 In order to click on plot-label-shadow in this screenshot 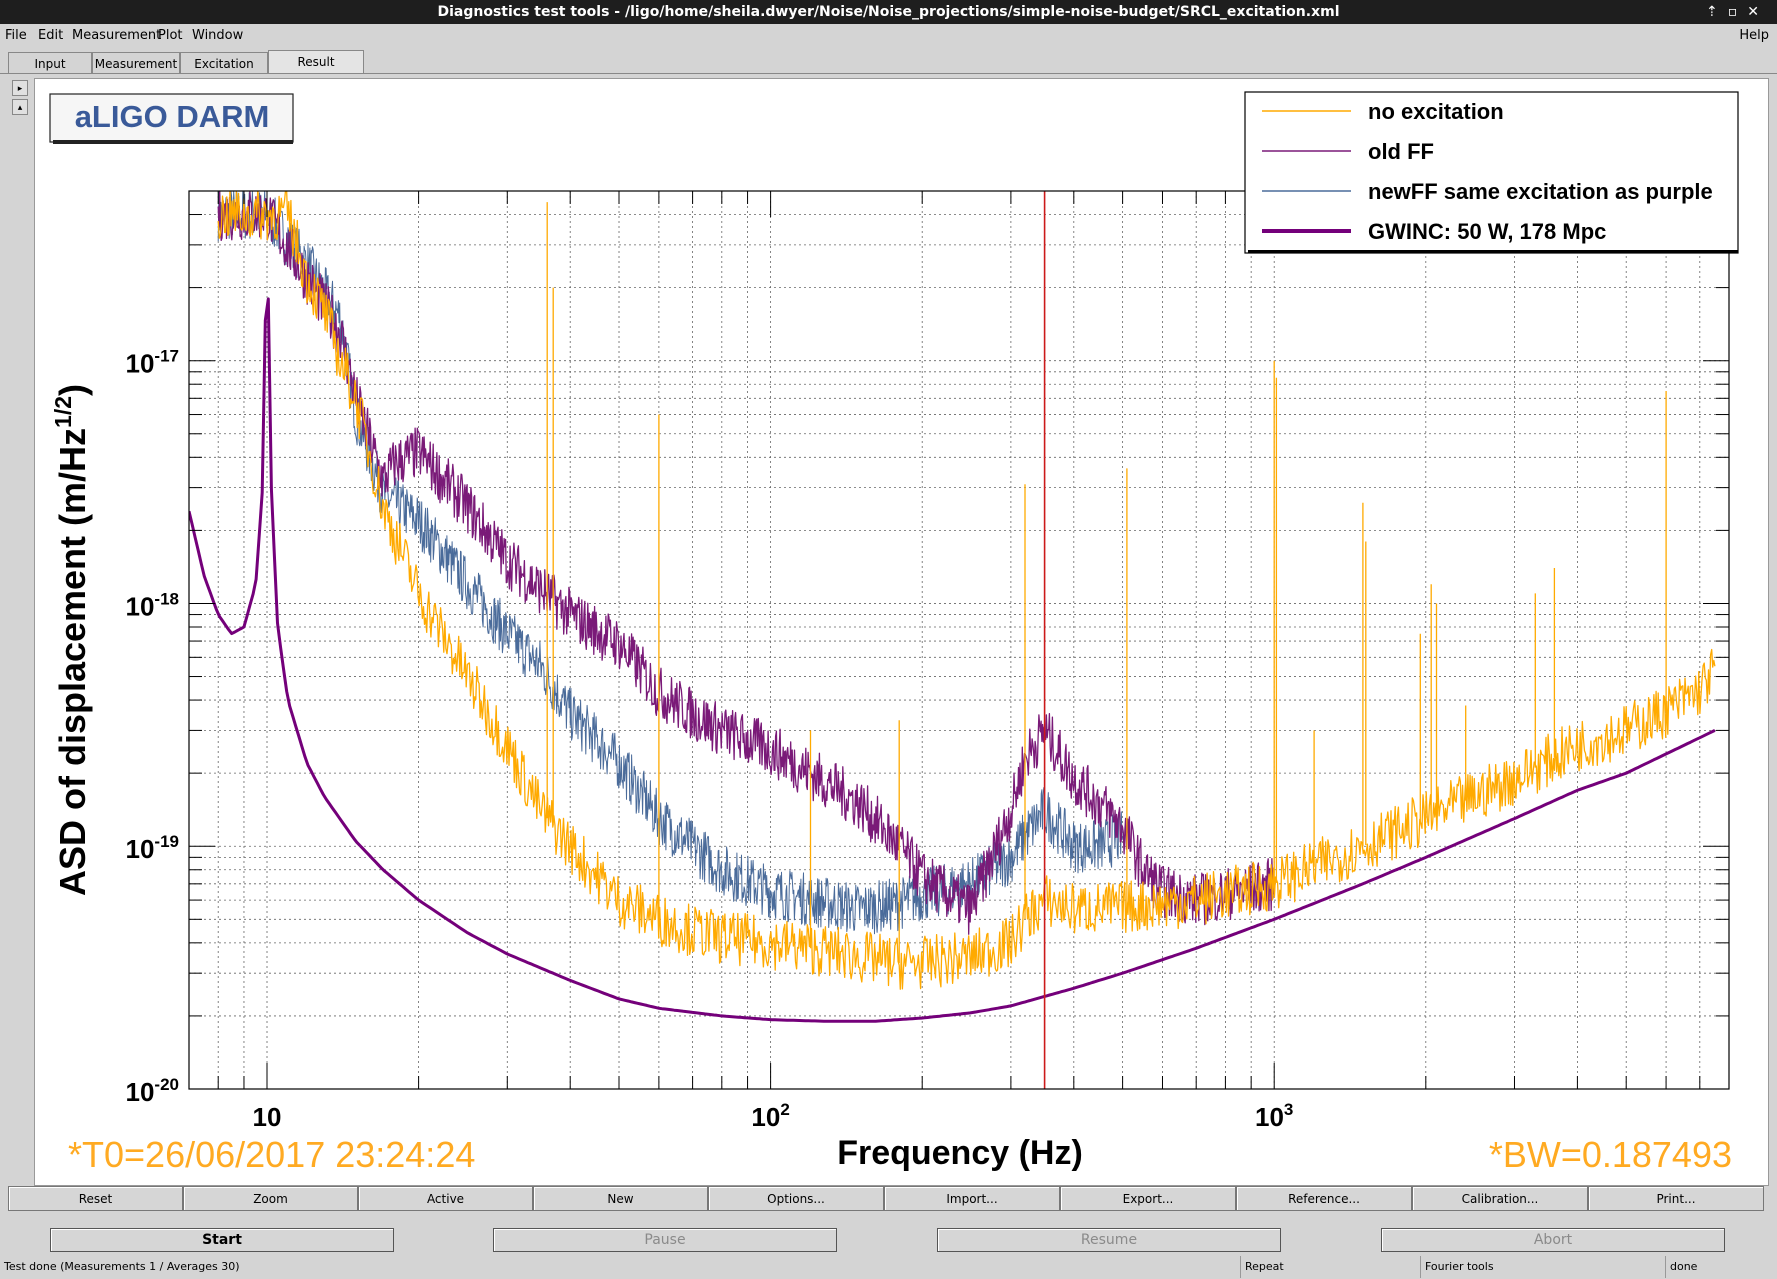, I will do `click(173, 142)`.